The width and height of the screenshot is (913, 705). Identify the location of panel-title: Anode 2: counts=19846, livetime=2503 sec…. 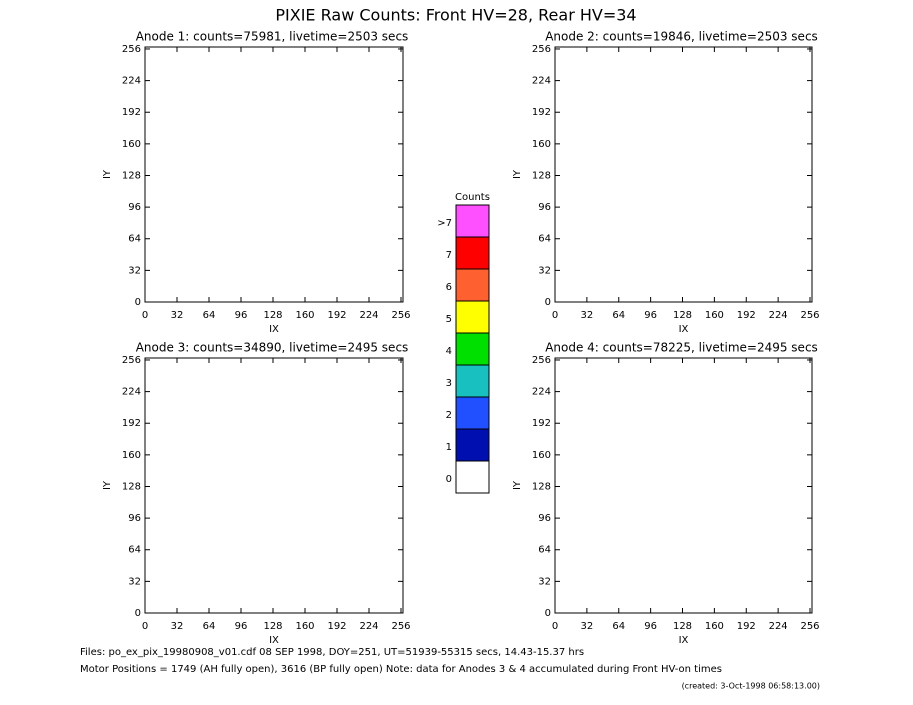
(681, 37).